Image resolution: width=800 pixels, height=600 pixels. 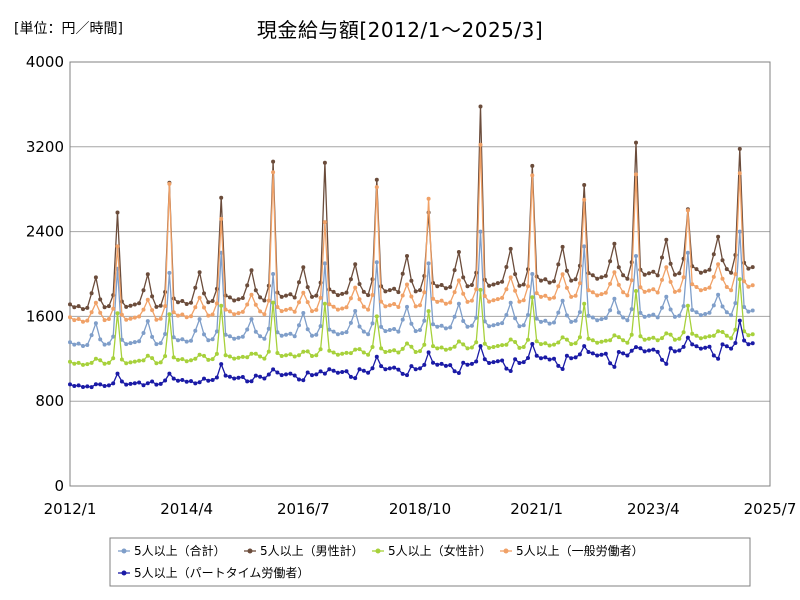 I want to click on chart-title: 現金給与額[2012/1～2025/3], so click(x=400, y=30).